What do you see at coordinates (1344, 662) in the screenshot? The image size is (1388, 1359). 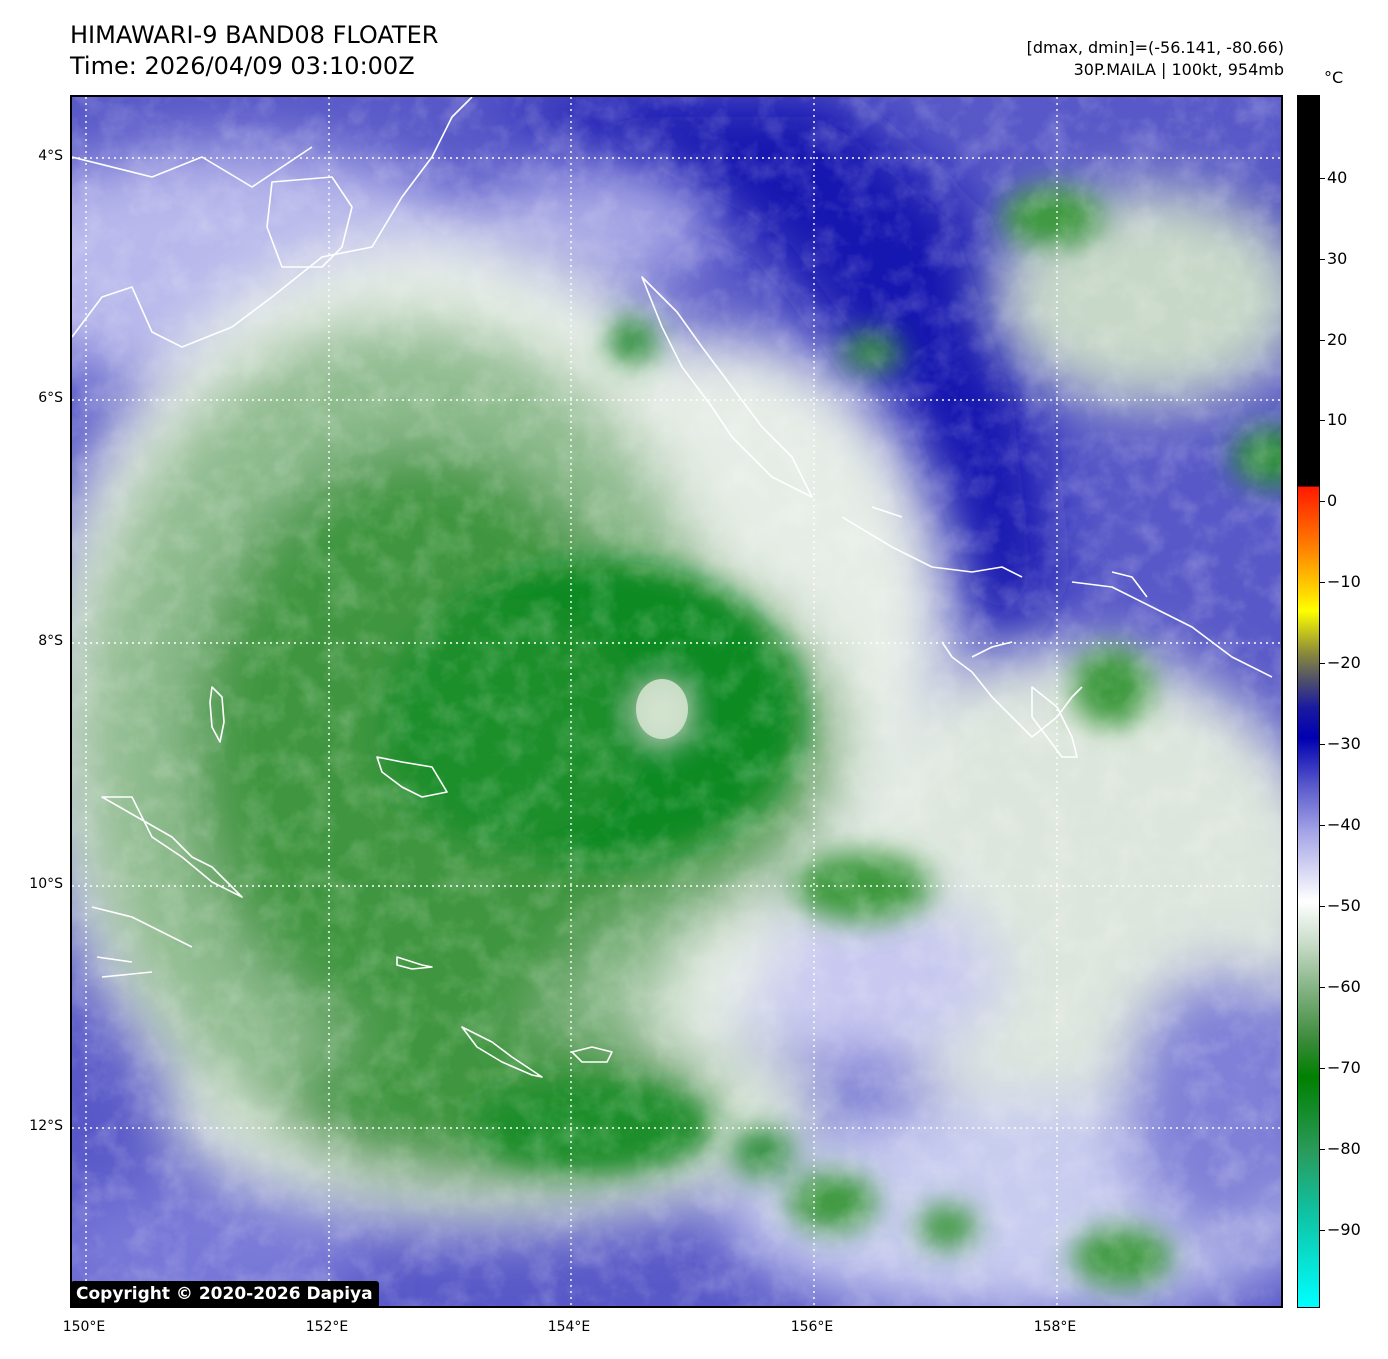 I see `colorbar-label-minus20: −20` at bounding box center [1344, 662].